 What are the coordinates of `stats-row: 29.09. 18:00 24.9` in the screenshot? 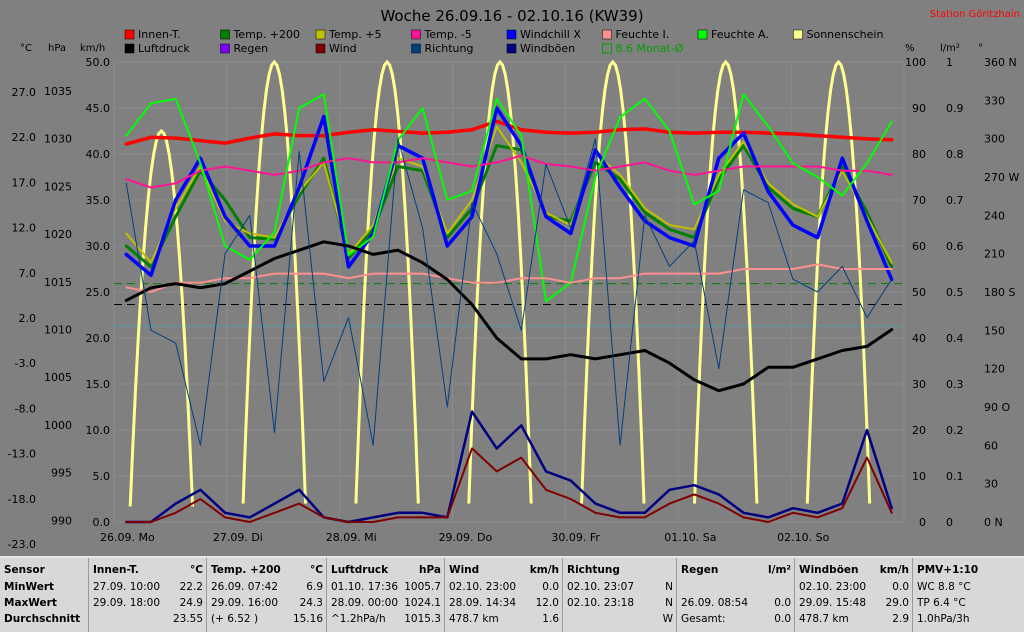 It's located at (148, 603).